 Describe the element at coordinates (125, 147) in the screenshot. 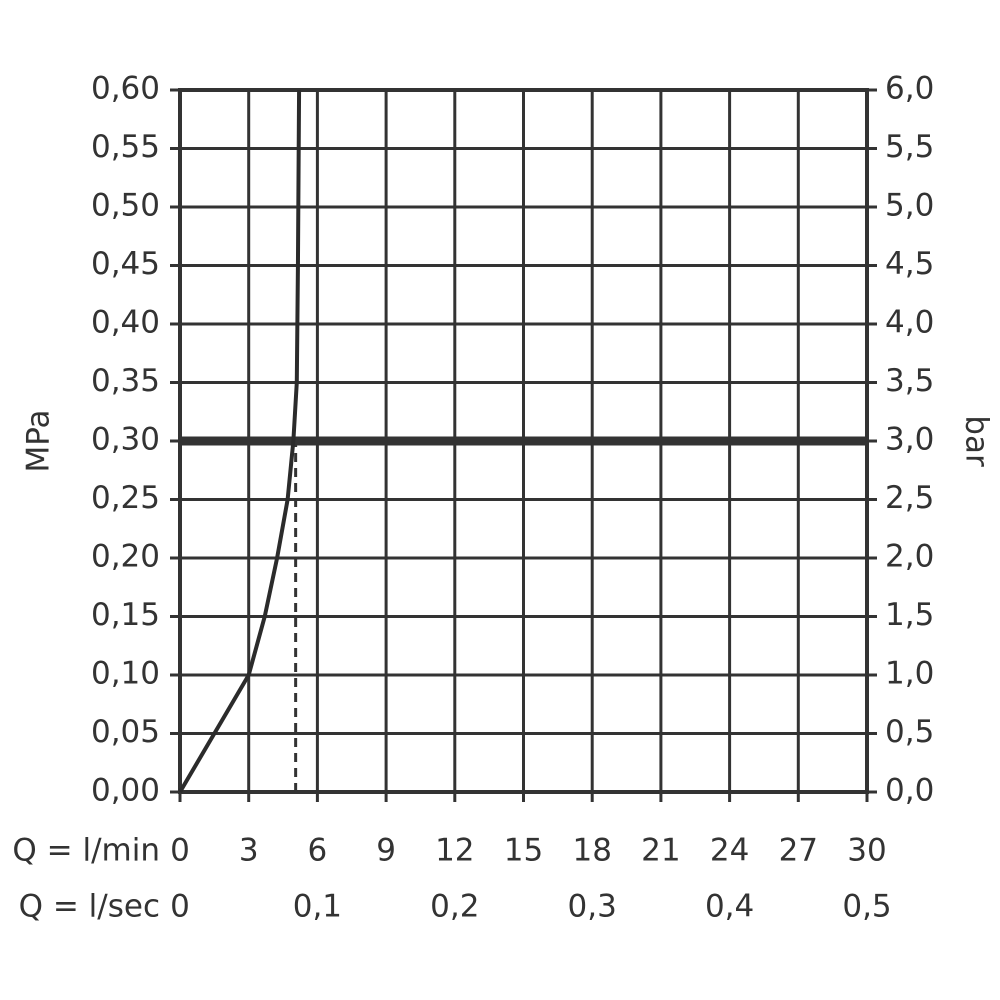

I see `y-tick-label: 0,55` at that location.